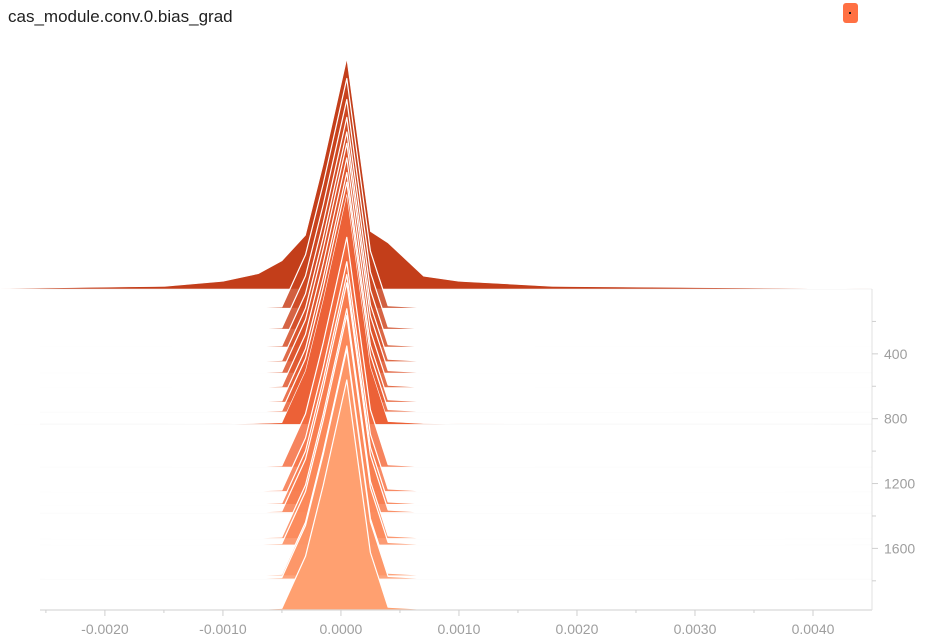 The height and width of the screenshot is (640, 947). Describe the element at coordinates (896, 419) in the screenshot. I see `y-tick-label: 800` at that location.